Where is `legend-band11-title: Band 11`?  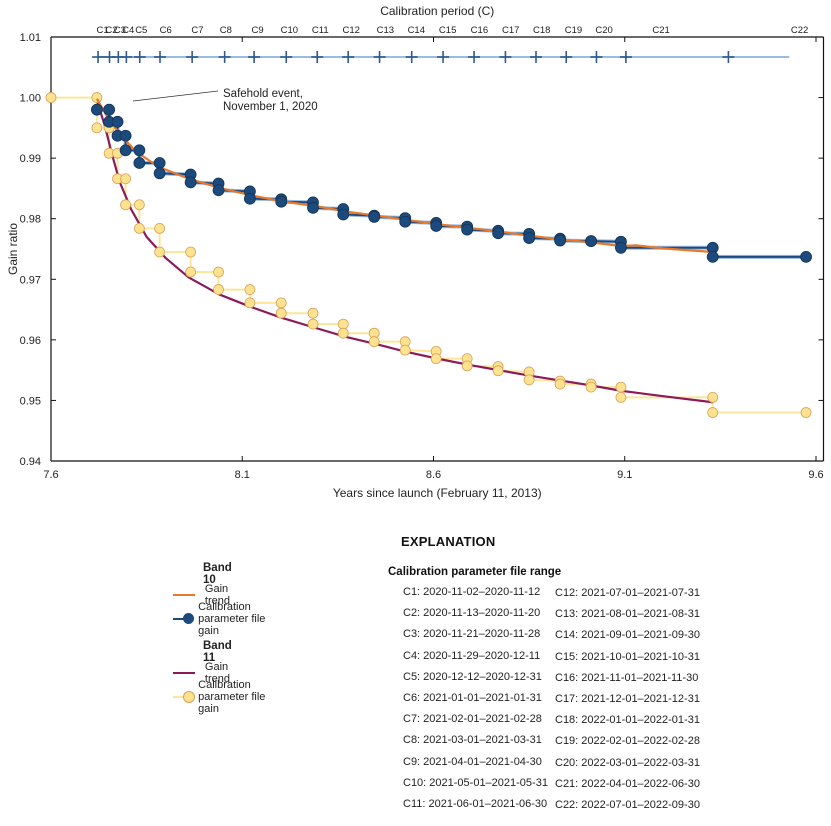 legend-band11-title: Band 11 is located at coordinates (217, 652).